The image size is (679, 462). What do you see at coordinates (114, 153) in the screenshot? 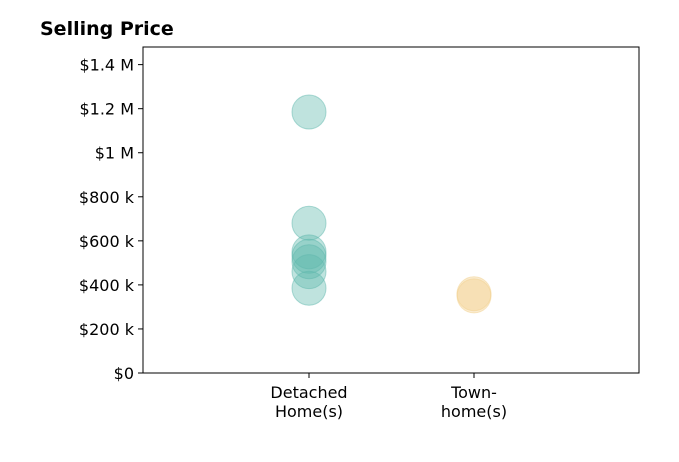
I see `y-tick-label: $1 M` at bounding box center [114, 153].